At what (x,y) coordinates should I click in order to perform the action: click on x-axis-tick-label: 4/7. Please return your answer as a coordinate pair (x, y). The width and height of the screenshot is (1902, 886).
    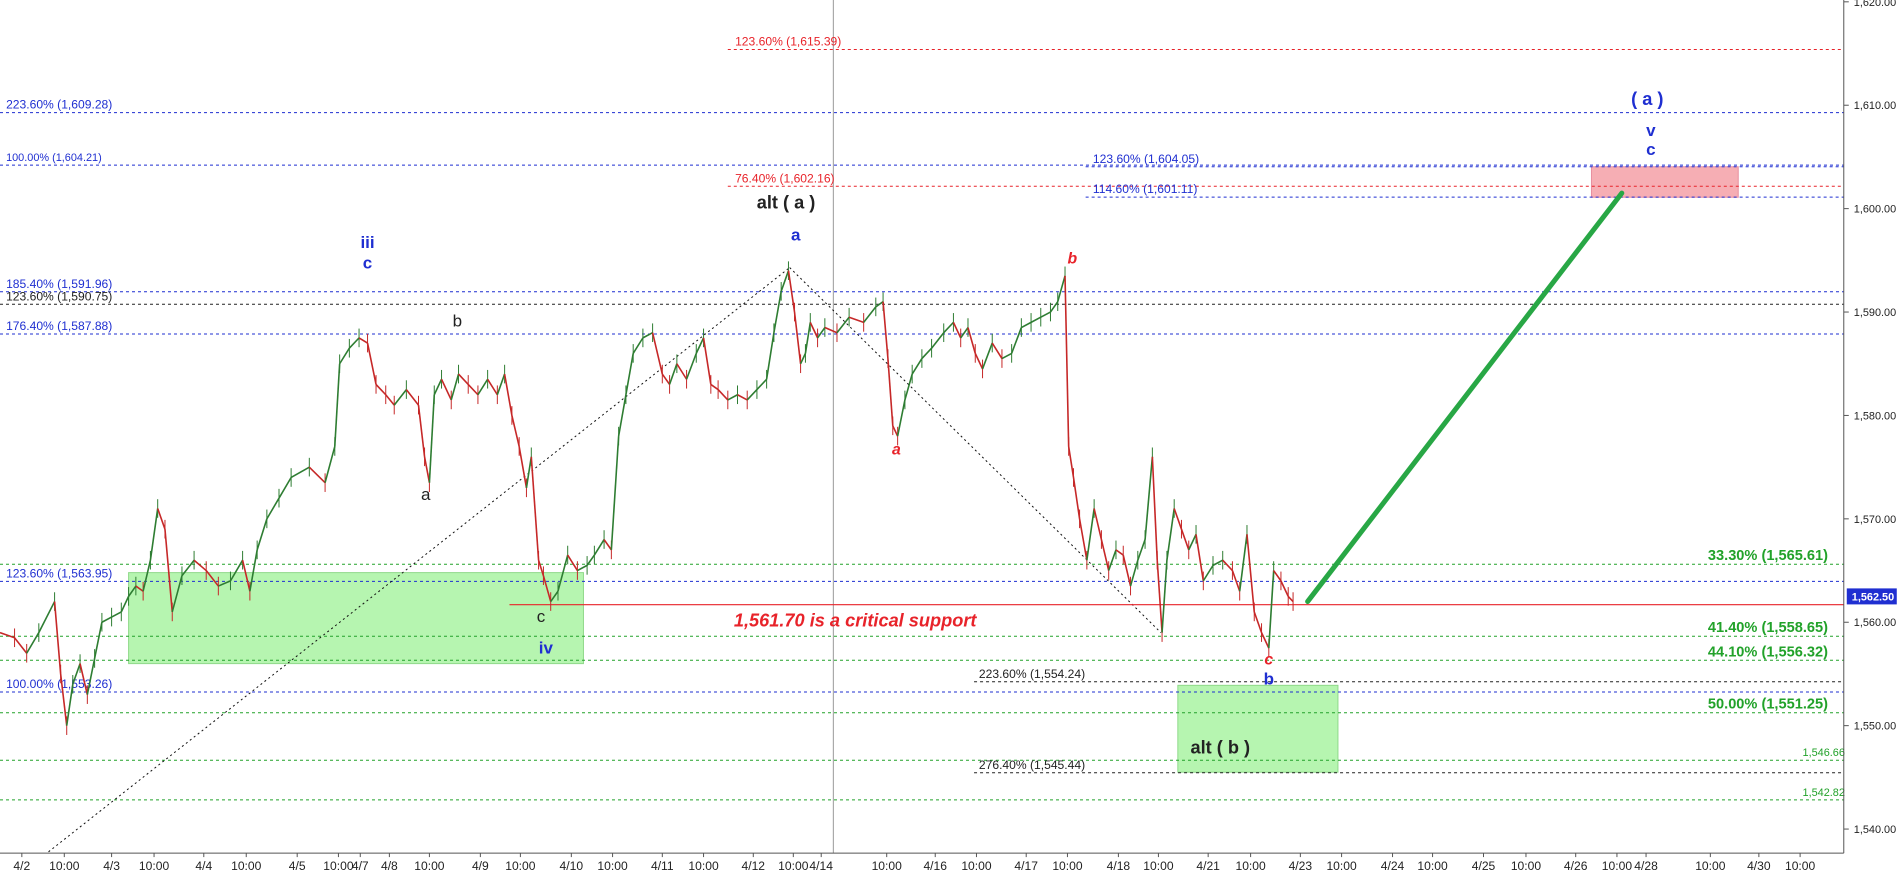
    Looking at the image, I should click on (360, 866).